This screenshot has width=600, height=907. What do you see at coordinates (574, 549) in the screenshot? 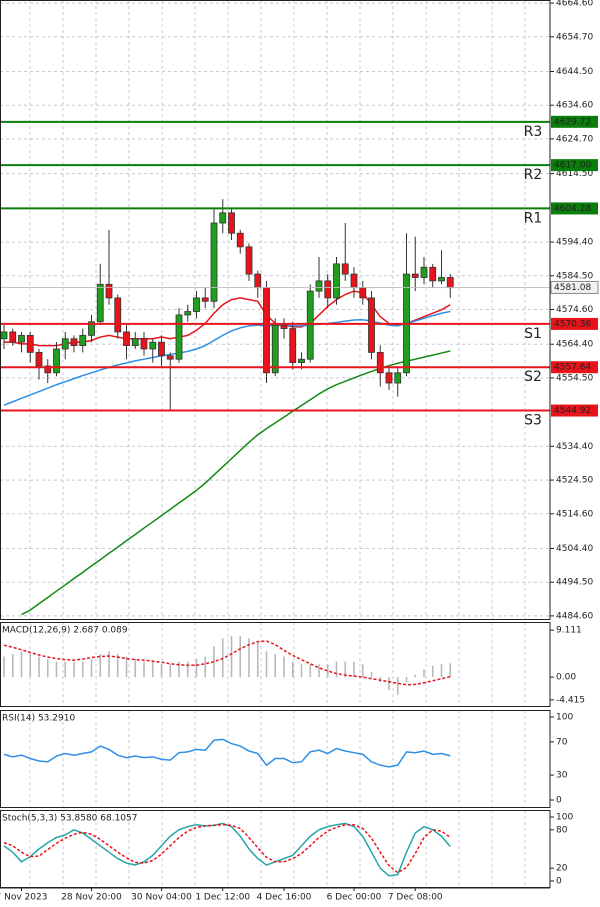
I see `y-tick-label: 4504.40` at bounding box center [574, 549].